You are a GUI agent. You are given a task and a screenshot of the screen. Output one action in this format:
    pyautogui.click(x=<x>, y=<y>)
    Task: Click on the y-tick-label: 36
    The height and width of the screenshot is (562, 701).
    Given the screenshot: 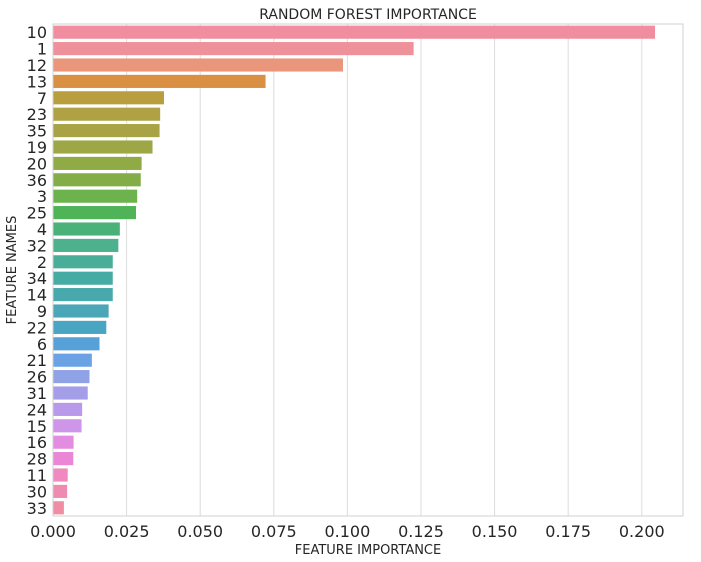 What is the action you would take?
    pyautogui.click(x=37, y=180)
    